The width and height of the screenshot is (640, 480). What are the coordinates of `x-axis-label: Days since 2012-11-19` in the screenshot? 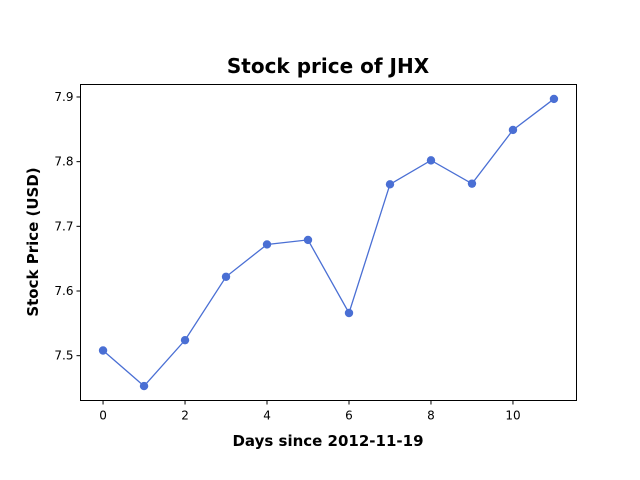 It's located at (327, 441).